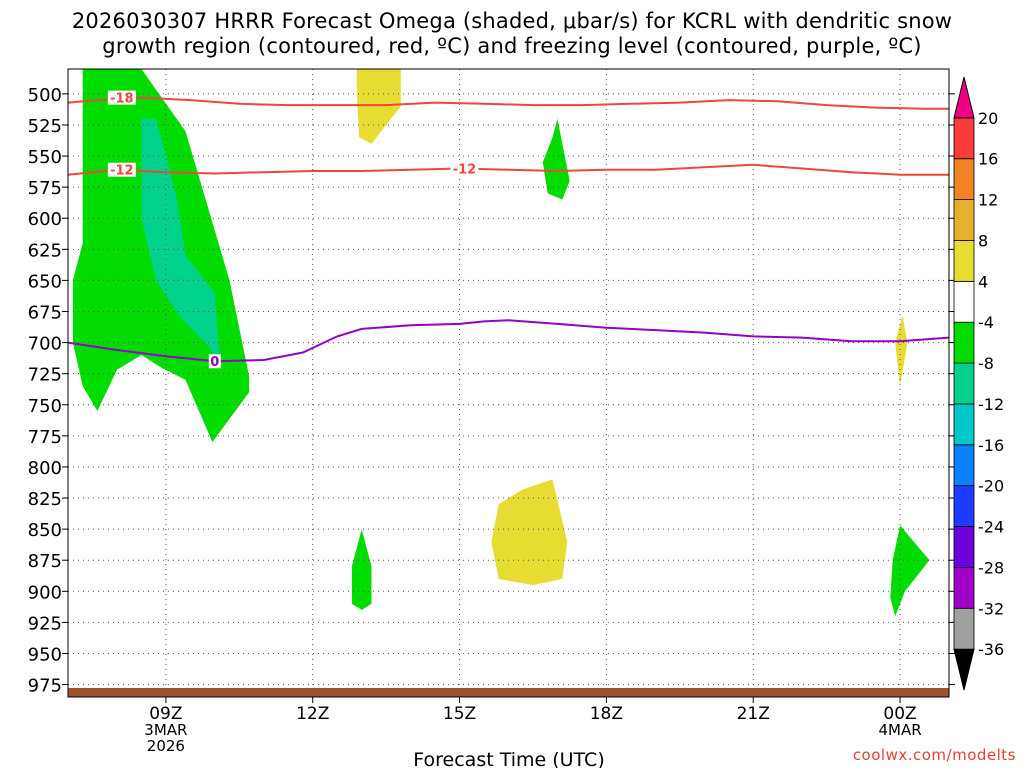 The image size is (1024, 768). I want to click on colorbar-end-top, so click(964, 97).